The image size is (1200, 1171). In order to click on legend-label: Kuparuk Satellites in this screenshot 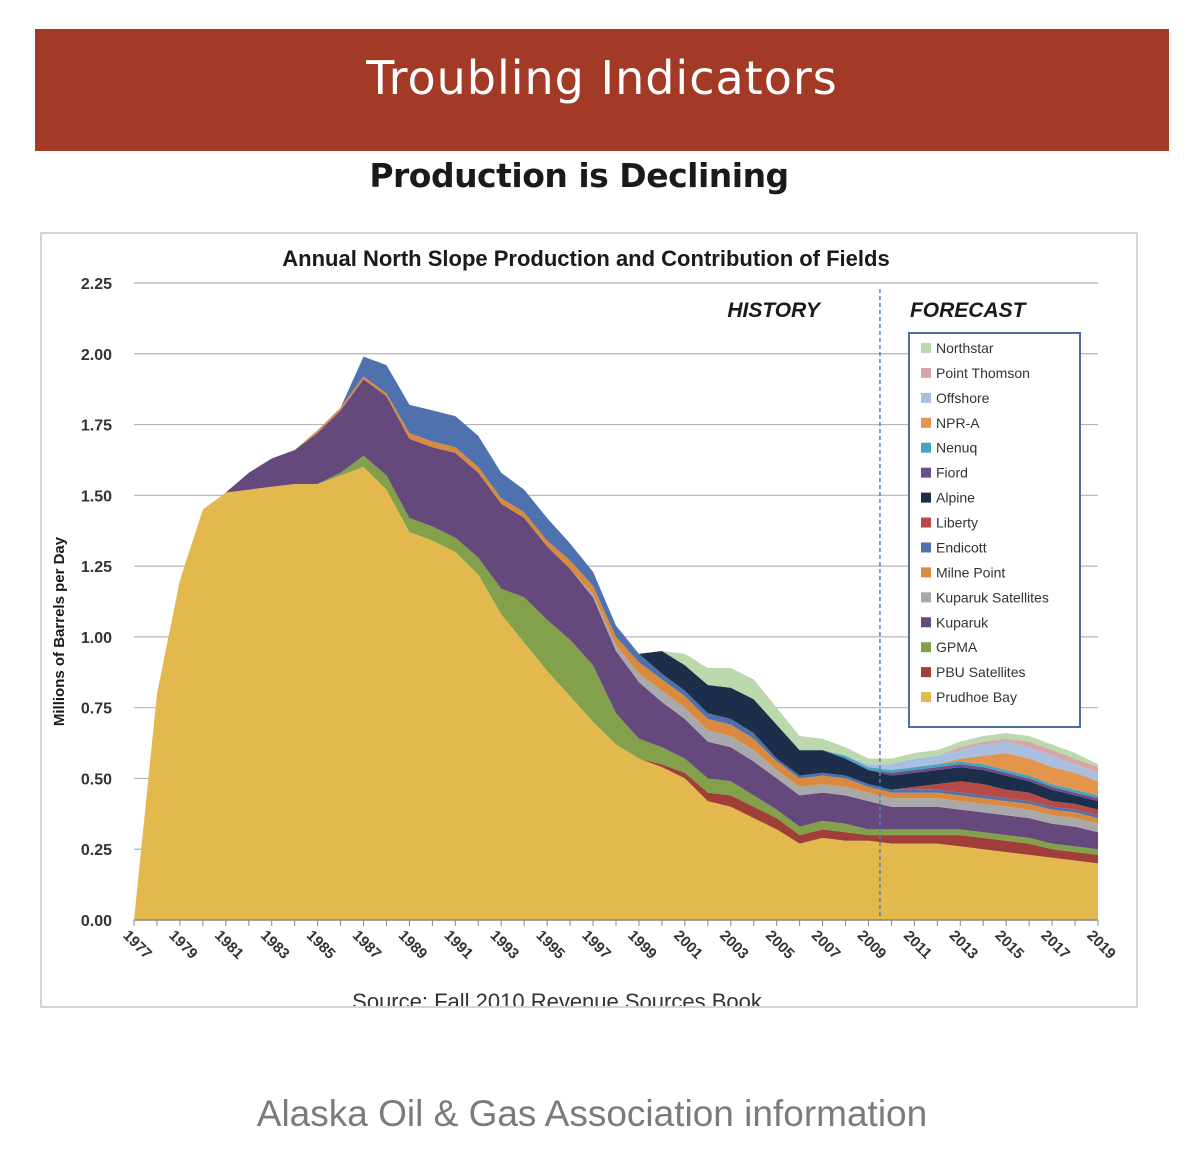, I will do `click(992, 597)`.